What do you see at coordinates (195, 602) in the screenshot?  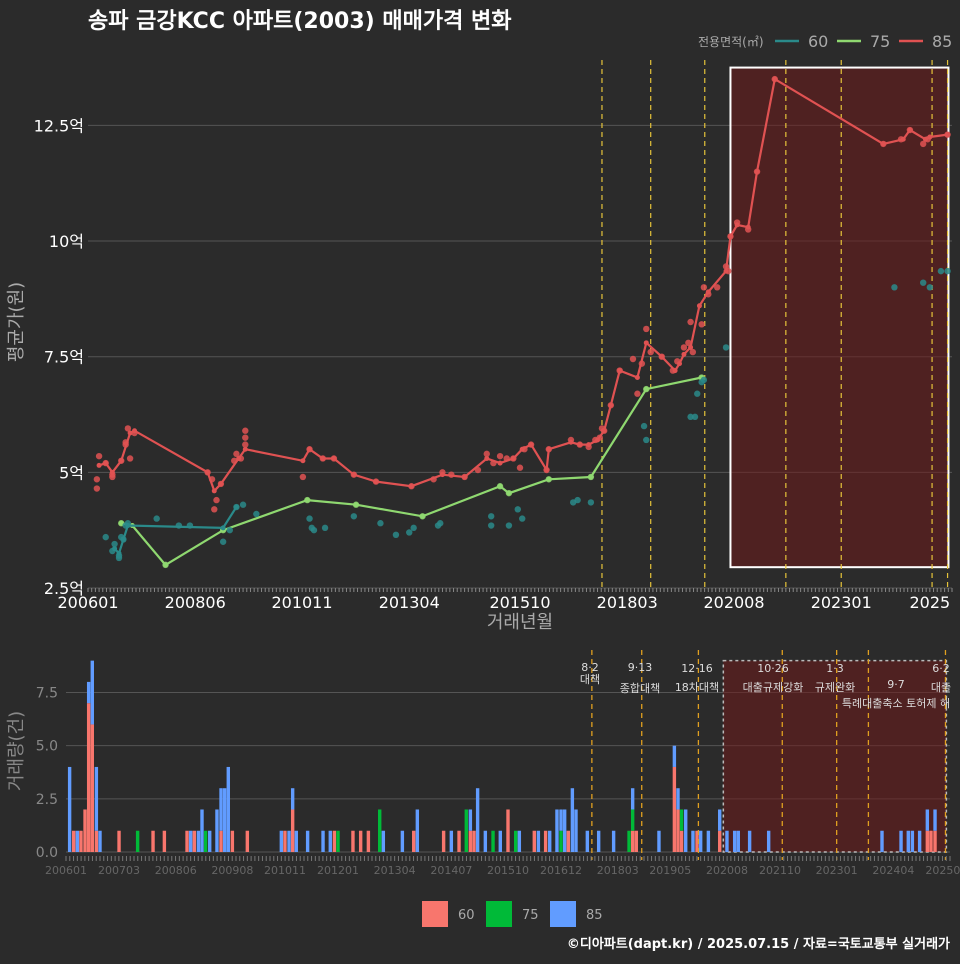 I see `x-tick-label: 200806` at bounding box center [195, 602].